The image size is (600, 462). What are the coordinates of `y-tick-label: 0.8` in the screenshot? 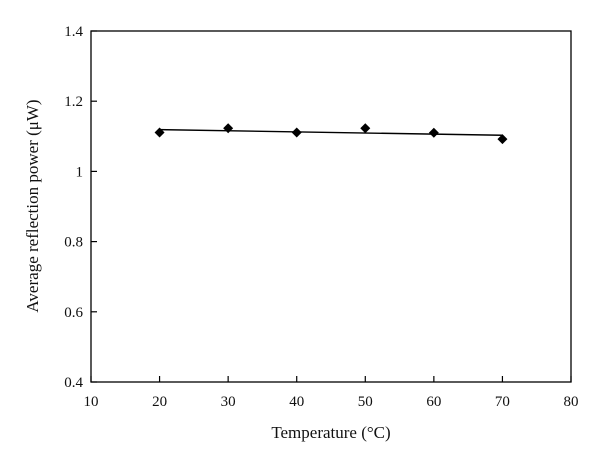 It's located at (73, 243).